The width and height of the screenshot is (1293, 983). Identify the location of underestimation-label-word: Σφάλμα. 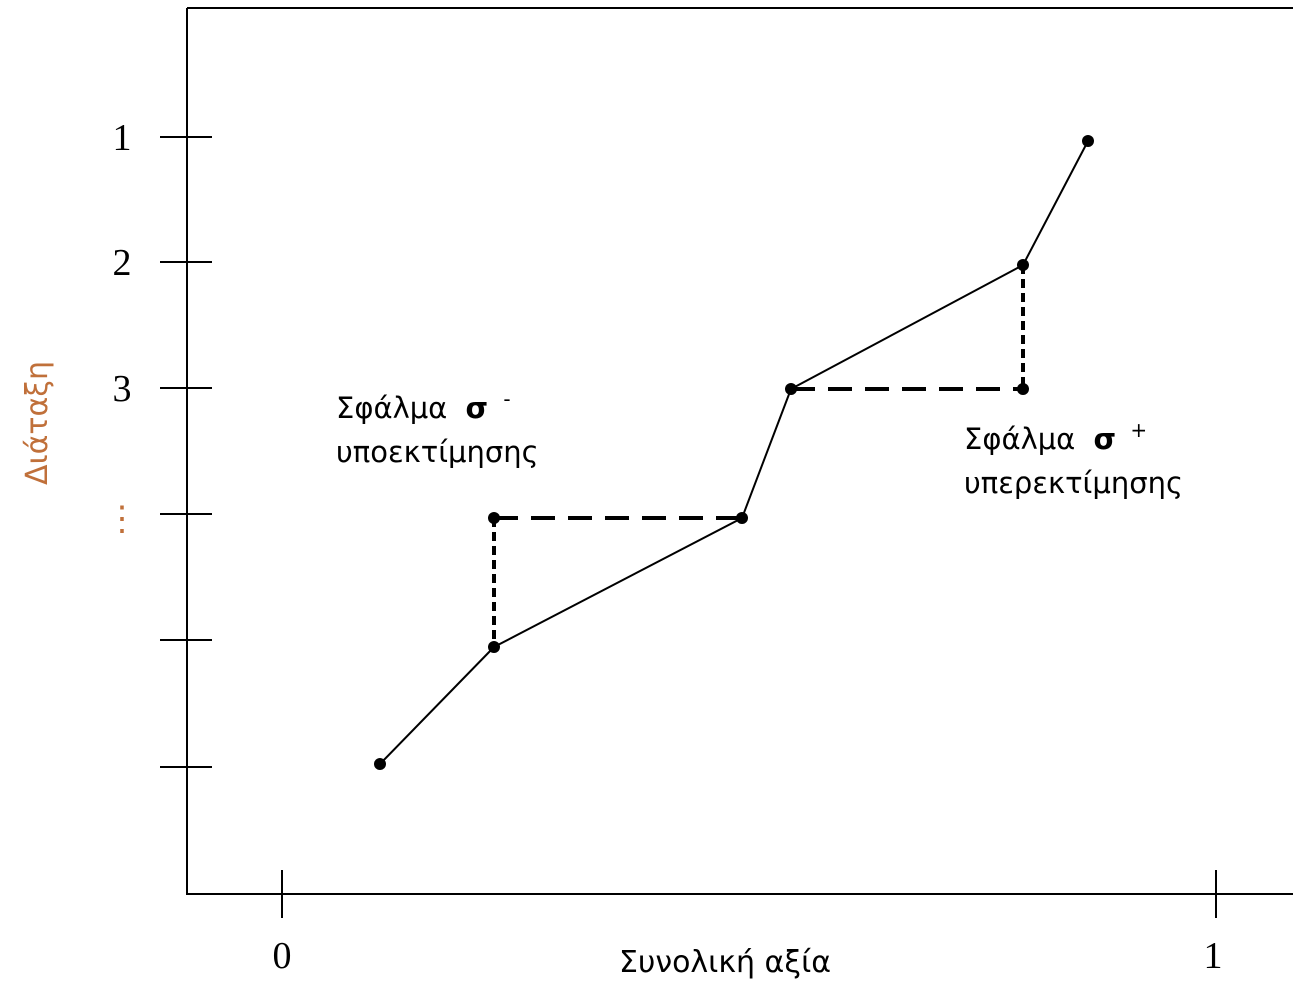
(391, 408).